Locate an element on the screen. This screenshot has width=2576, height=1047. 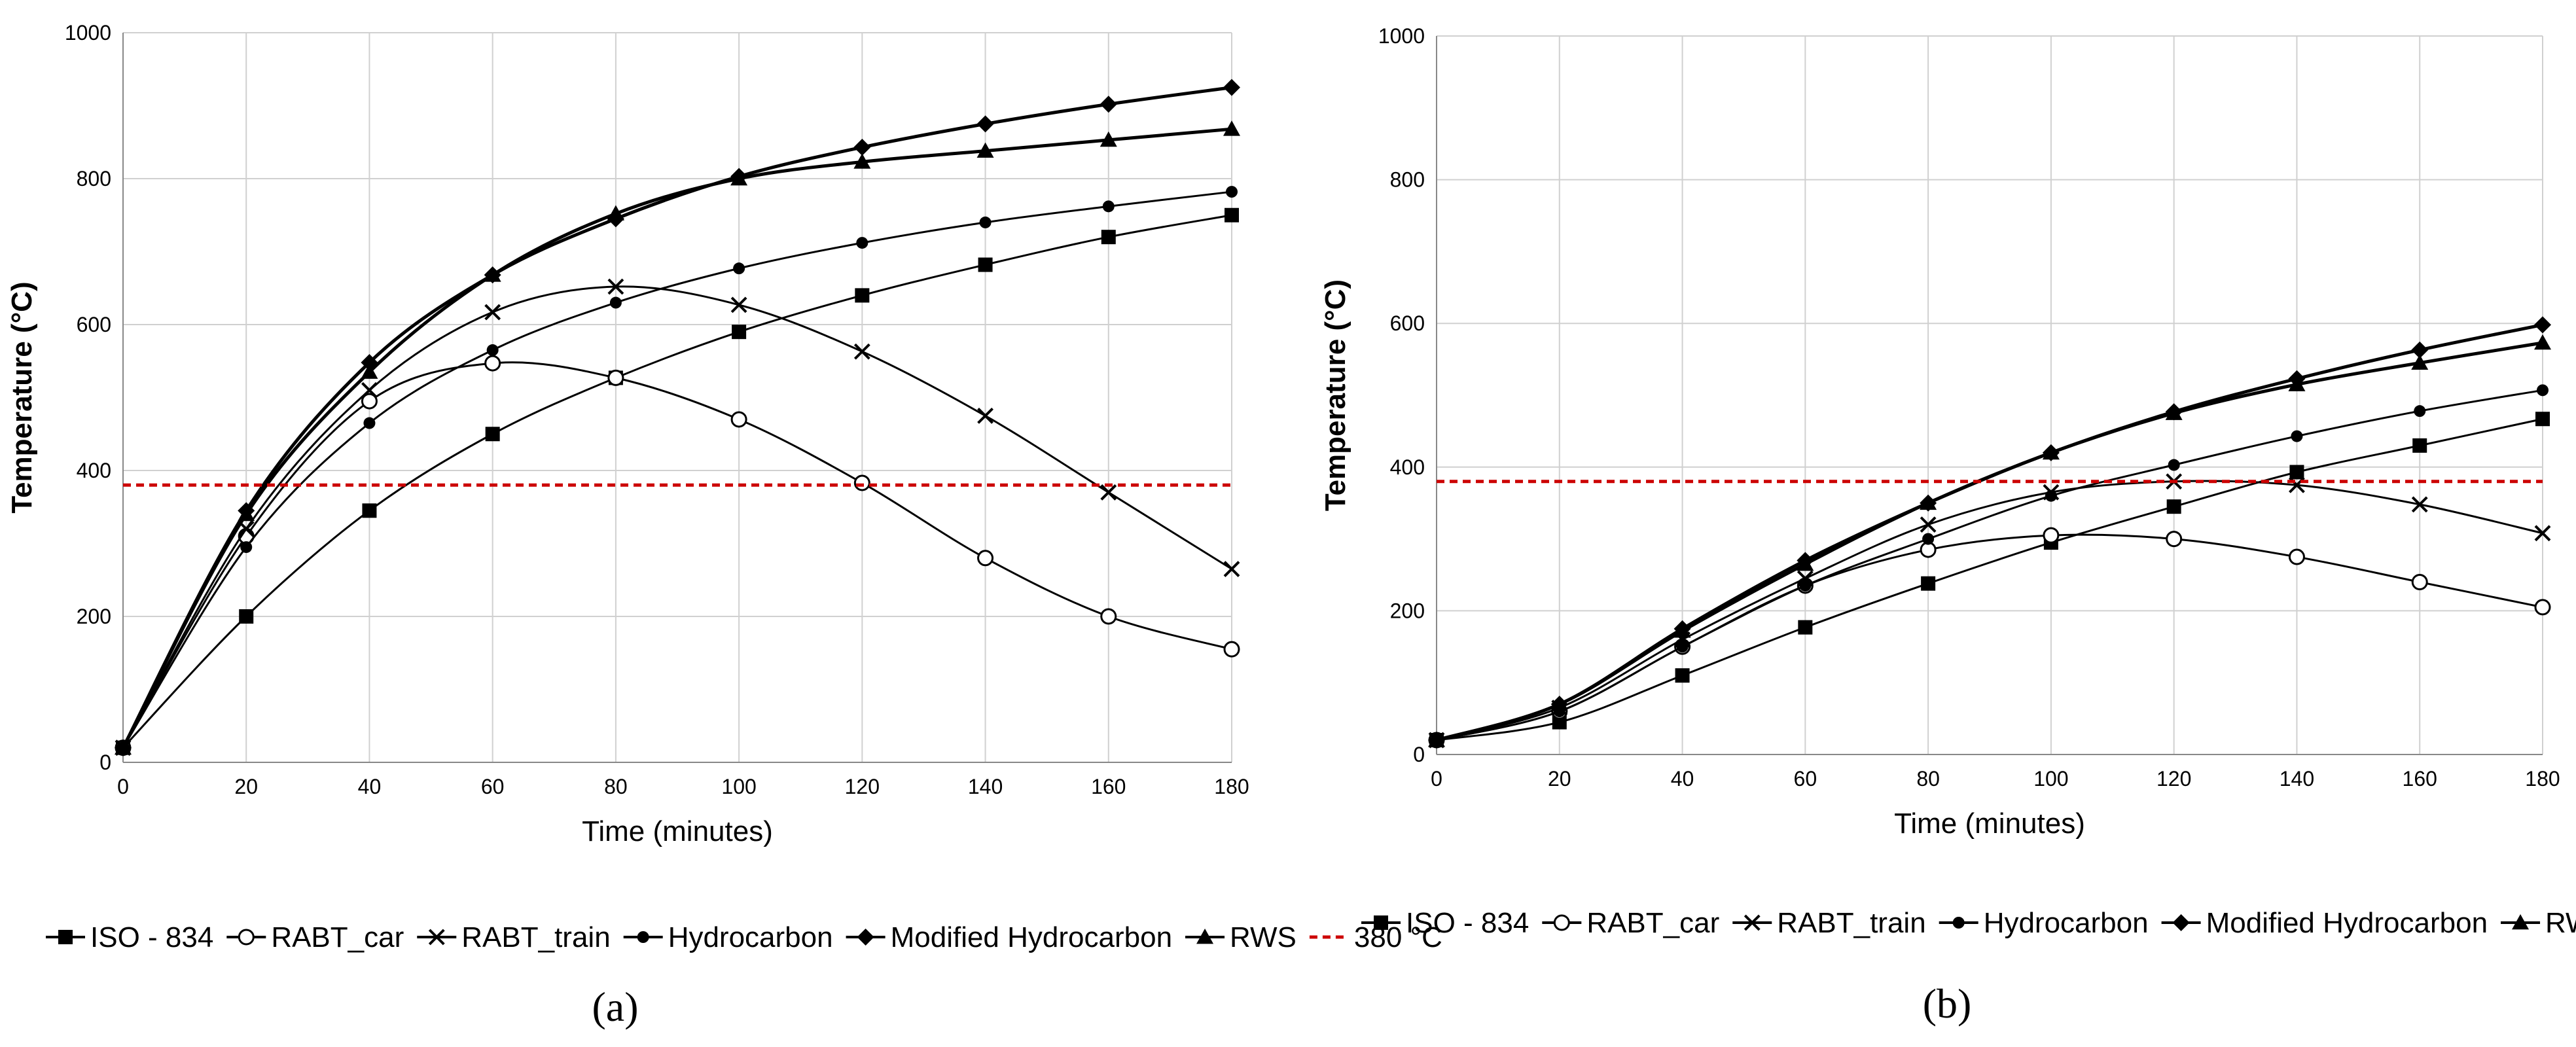
y-tick-label: 800 is located at coordinates (1407, 180).